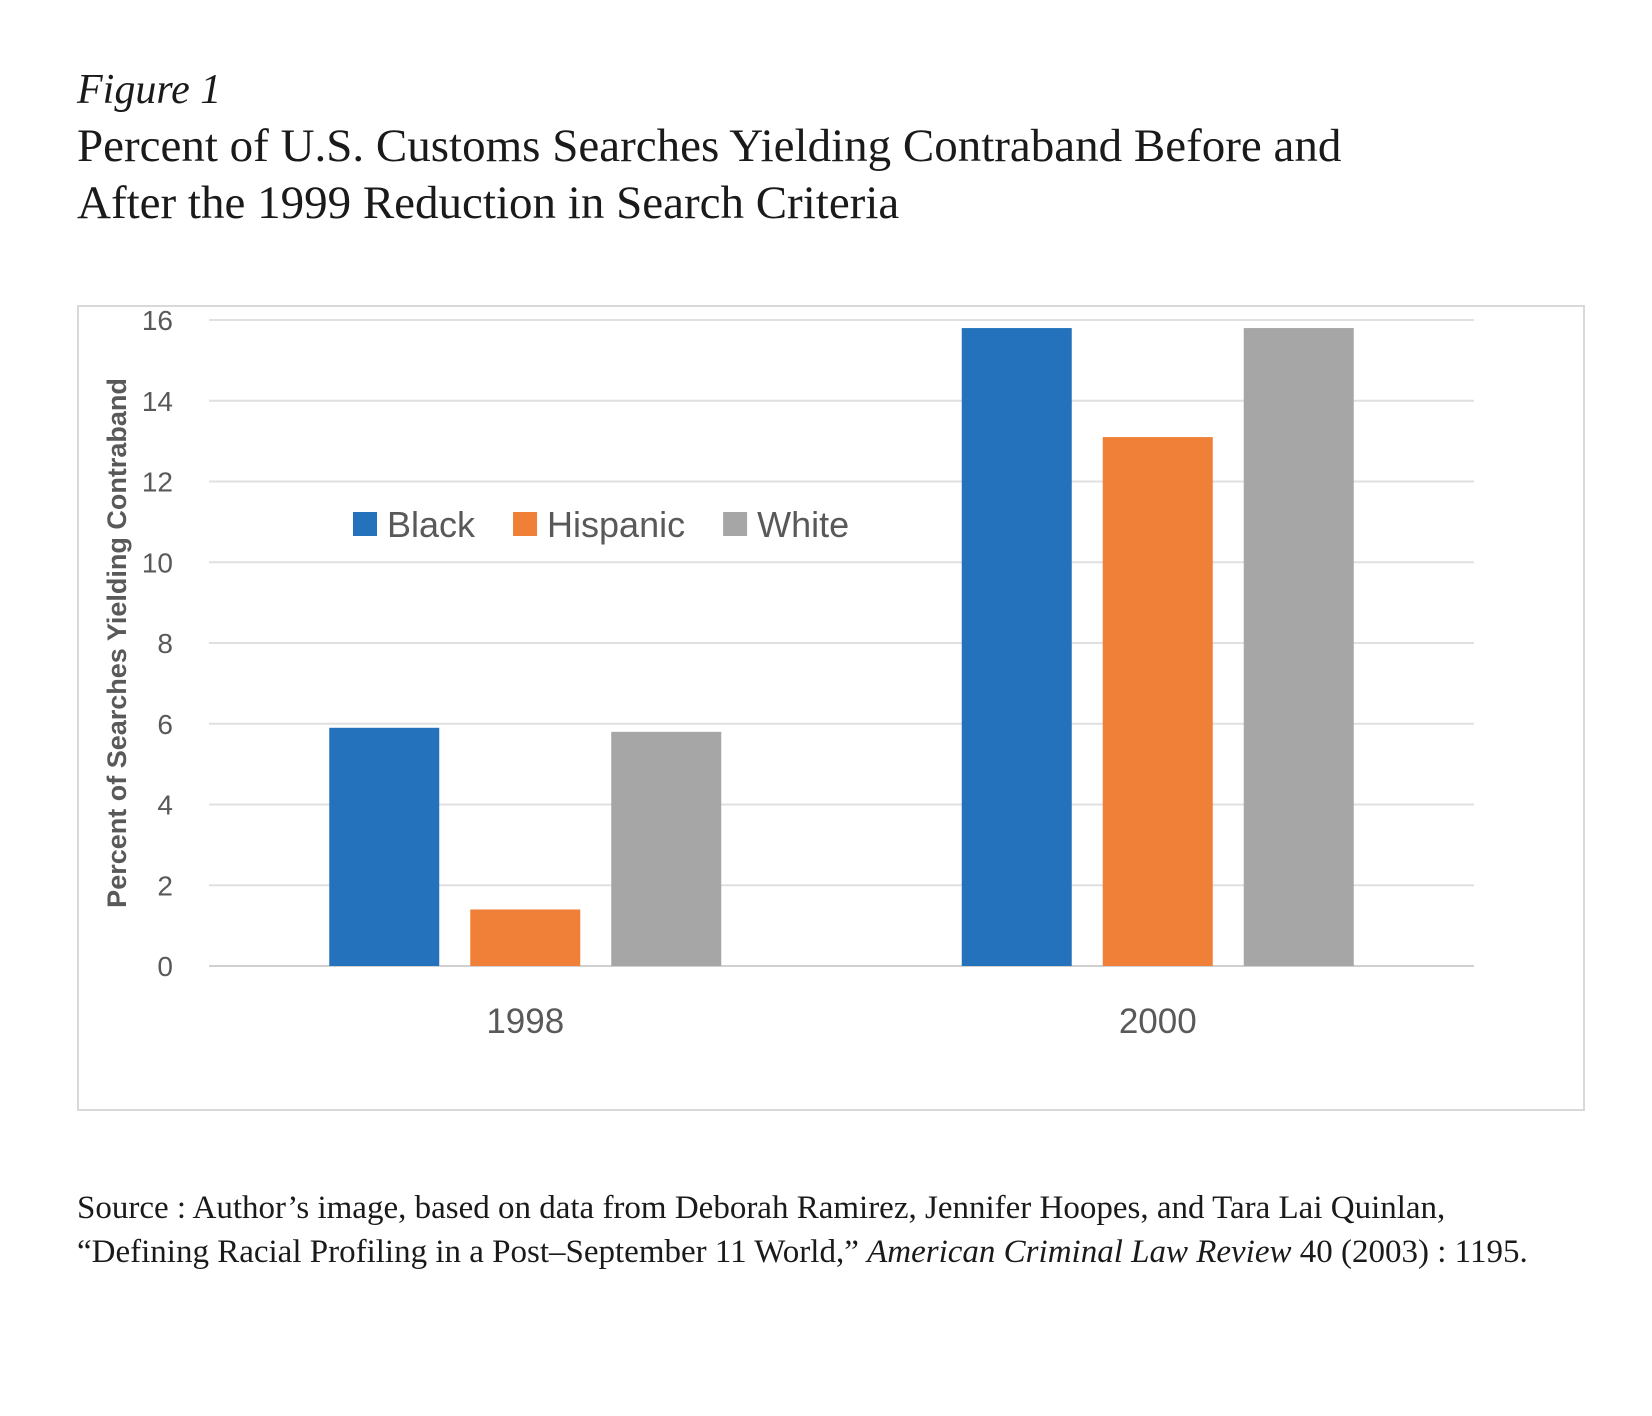  Describe the element at coordinates (431, 524) in the screenshot. I see `legend-label-black: Black` at that location.